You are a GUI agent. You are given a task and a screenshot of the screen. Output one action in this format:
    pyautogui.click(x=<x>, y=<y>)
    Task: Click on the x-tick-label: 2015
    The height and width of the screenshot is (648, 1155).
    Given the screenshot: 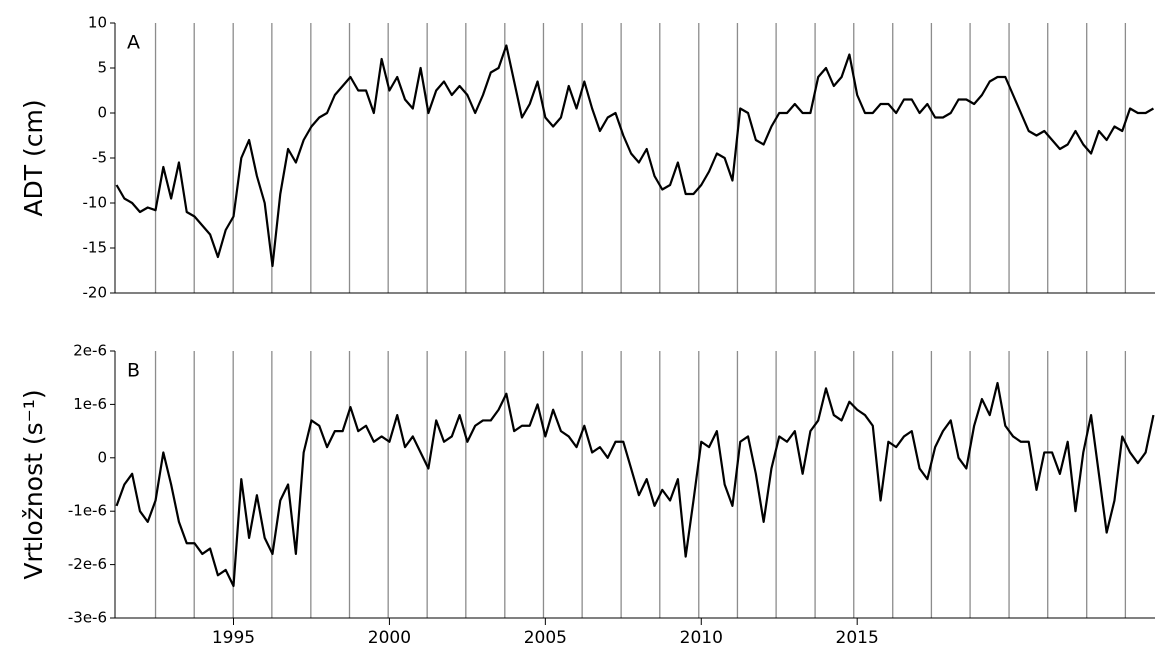 What is the action you would take?
    pyautogui.click(x=857, y=638)
    